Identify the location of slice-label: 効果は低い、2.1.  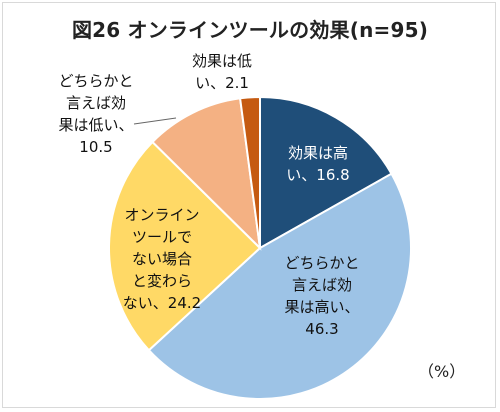
(222, 72).